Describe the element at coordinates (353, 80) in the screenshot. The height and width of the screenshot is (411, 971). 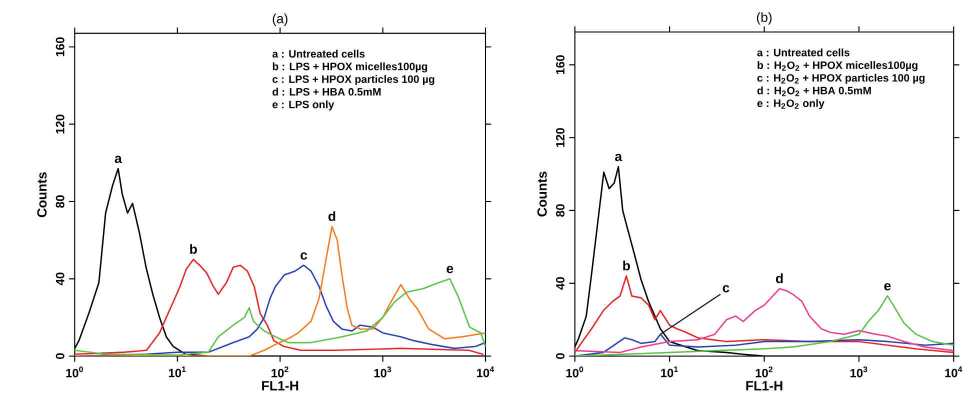
I see `annotation: c : LPS + HPOX particles 100 µg` at that location.